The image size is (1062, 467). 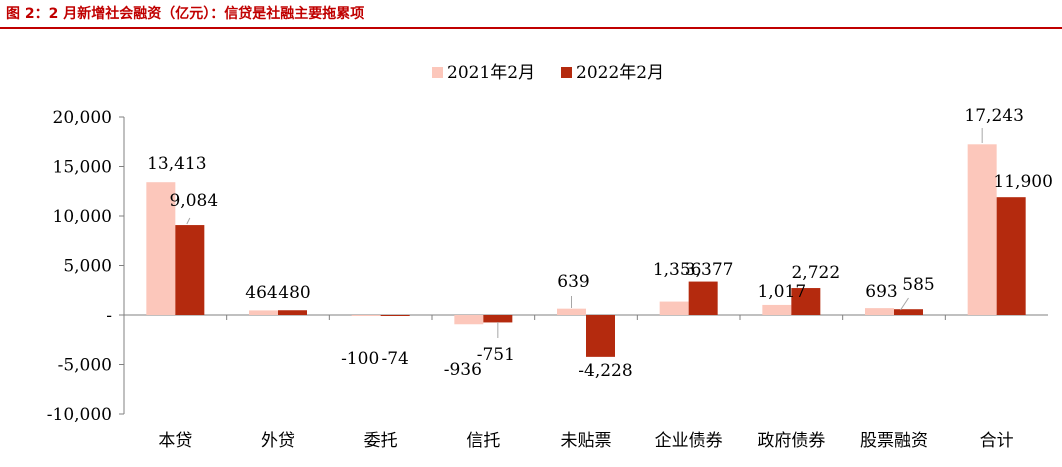 I want to click on data-label-2022: -751, so click(x=496, y=355).